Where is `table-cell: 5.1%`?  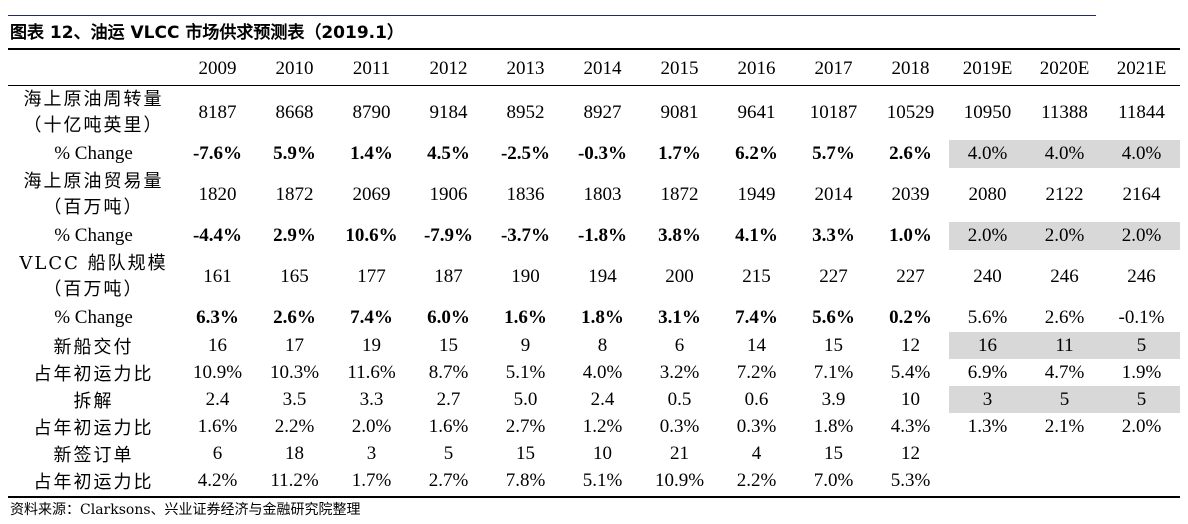
table-cell: 5.1% is located at coordinates (602, 480).